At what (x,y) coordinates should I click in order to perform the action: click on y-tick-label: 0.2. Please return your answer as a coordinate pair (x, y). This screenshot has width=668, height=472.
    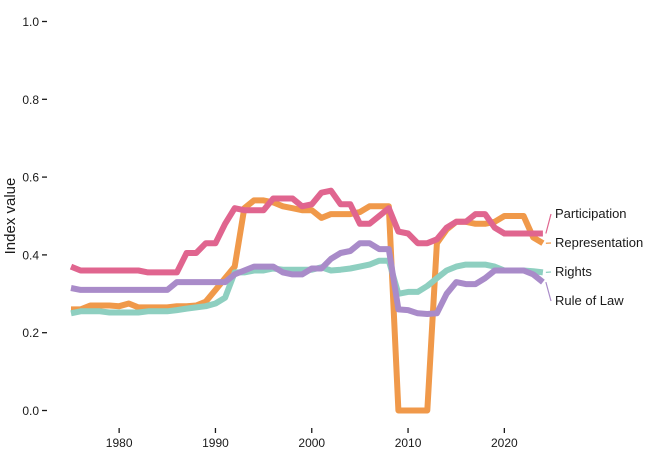
    Looking at the image, I should click on (30, 333).